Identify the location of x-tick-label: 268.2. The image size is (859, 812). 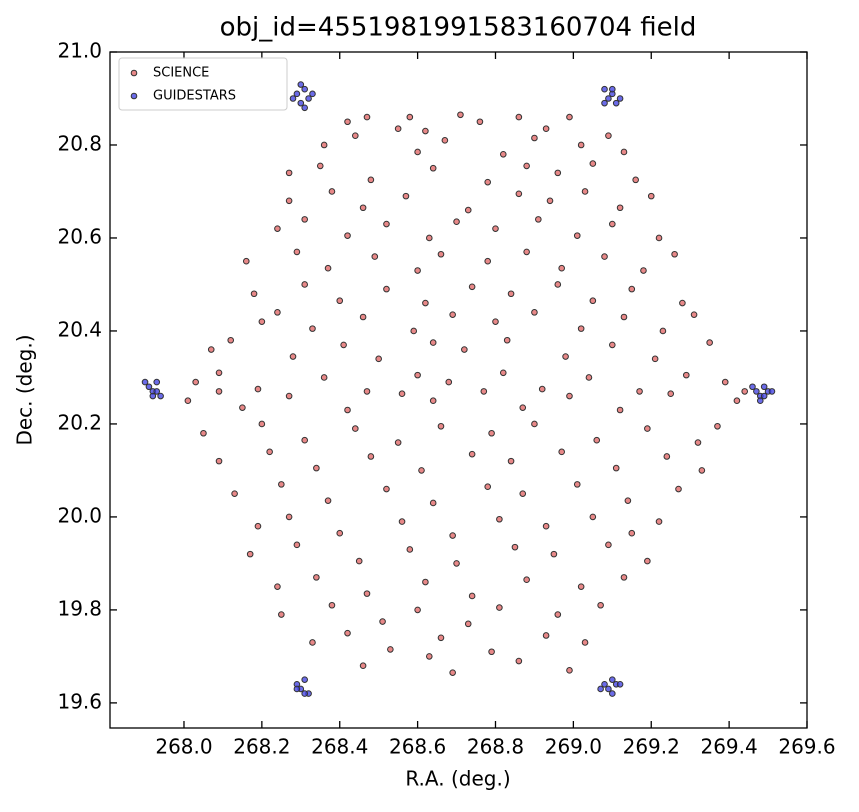
(261, 747).